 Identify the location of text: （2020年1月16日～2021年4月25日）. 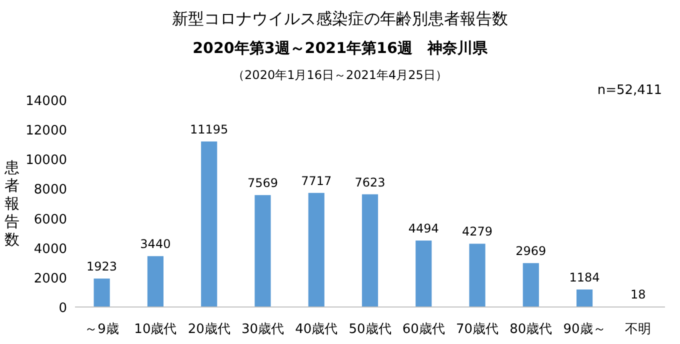
(340, 75).